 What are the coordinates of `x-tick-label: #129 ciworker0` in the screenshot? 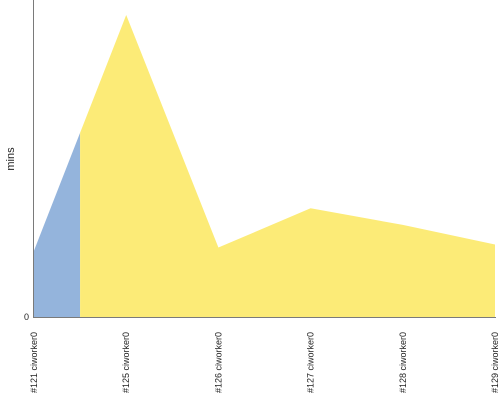 It's located at (495, 362).